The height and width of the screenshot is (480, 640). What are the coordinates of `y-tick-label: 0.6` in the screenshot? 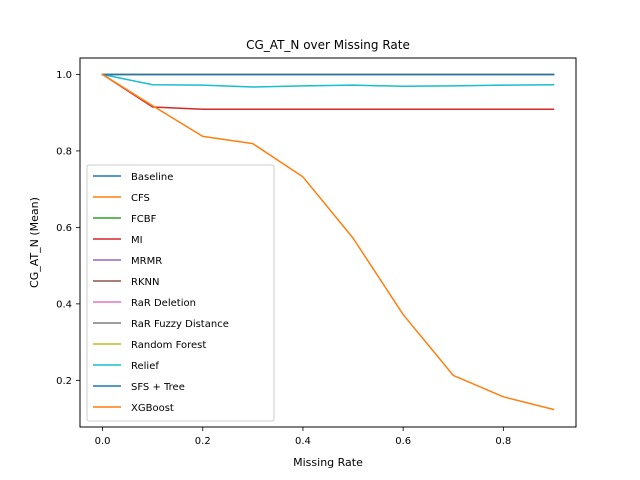 It's located at (64, 228).